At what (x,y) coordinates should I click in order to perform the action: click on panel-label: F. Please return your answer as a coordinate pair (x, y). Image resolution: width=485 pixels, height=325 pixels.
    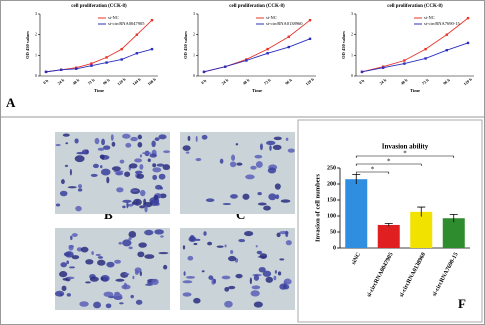
    Looking at the image, I should click on (462, 303).